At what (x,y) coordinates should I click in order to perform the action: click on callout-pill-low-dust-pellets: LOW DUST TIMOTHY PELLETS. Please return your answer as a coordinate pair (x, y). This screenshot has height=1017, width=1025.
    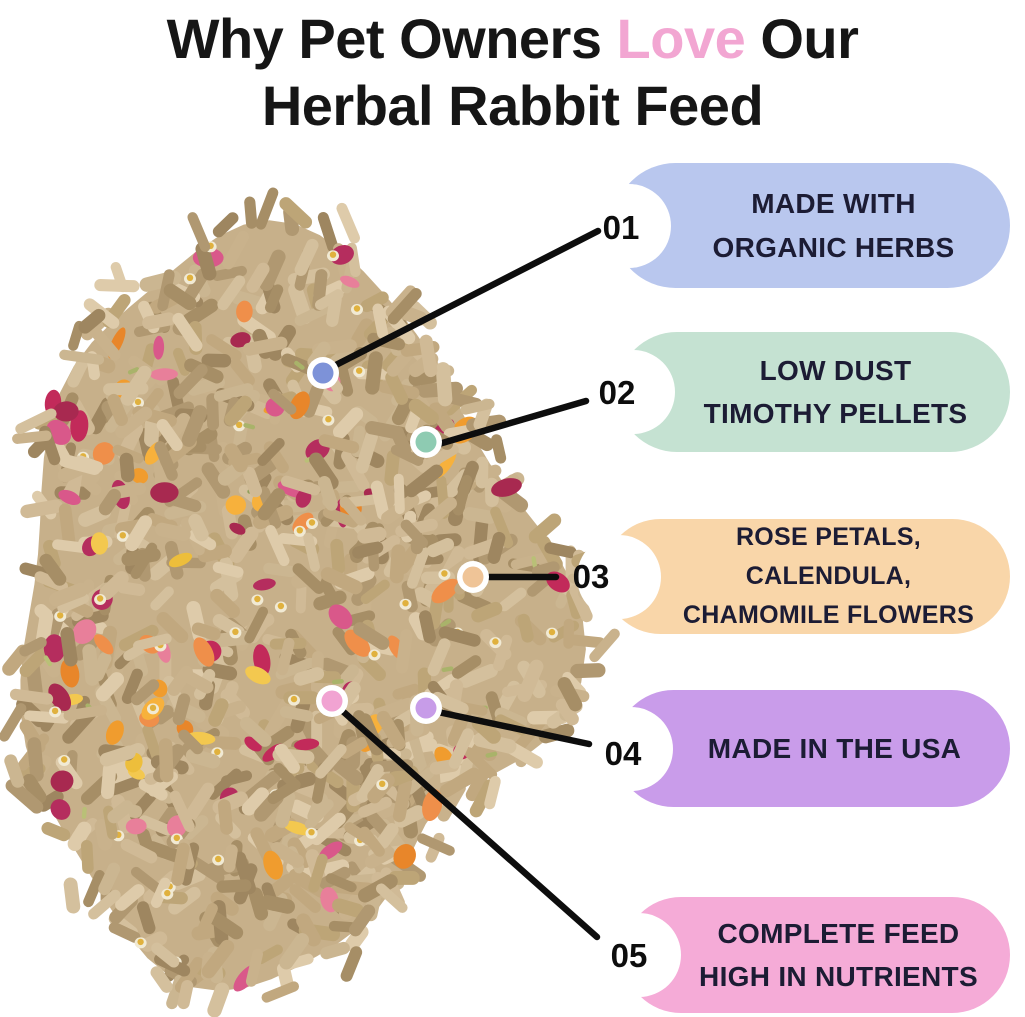
    Looking at the image, I should click on (800, 392).